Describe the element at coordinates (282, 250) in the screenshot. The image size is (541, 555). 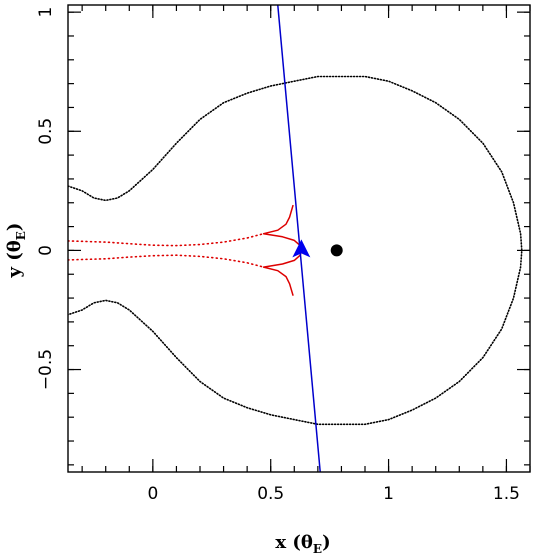
I see `caustic-curve` at that location.